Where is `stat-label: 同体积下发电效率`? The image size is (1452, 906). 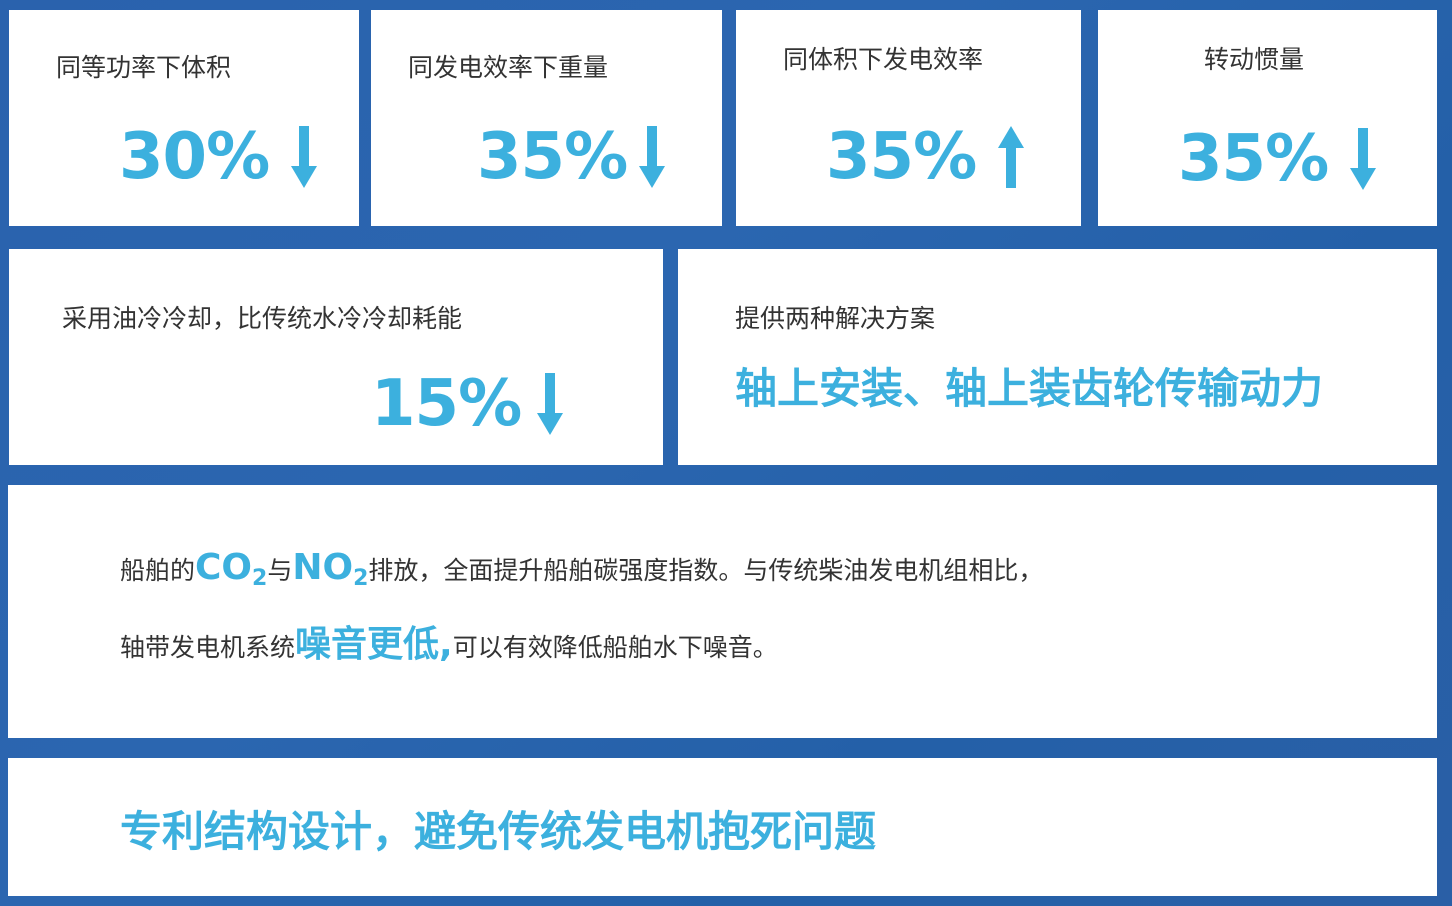
stat-label: 同体积下发电效率 is located at coordinates (883, 59).